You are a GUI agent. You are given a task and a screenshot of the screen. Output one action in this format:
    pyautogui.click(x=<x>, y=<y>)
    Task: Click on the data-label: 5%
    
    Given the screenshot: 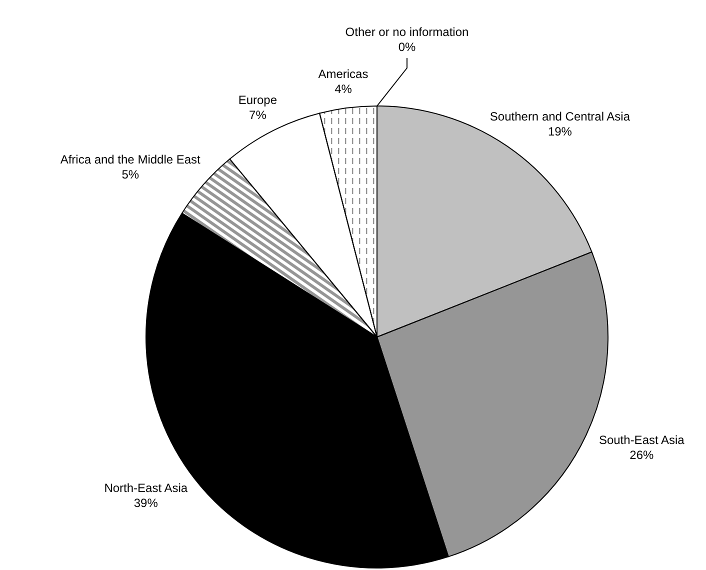 What is the action you would take?
    pyautogui.click(x=131, y=174)
    